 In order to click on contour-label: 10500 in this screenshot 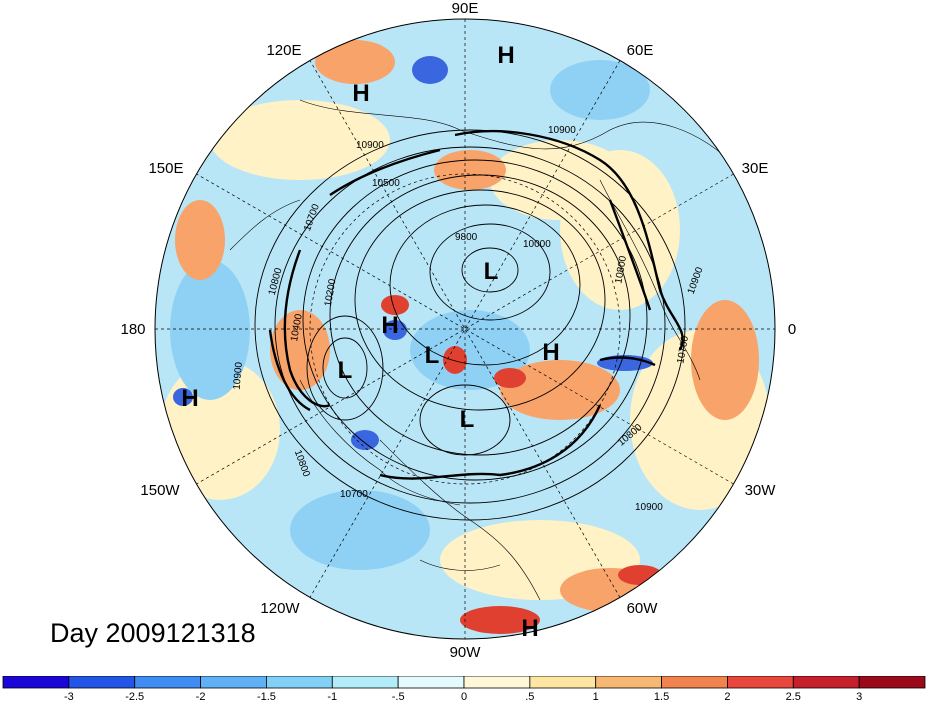, I will do `click(386, 183)`.